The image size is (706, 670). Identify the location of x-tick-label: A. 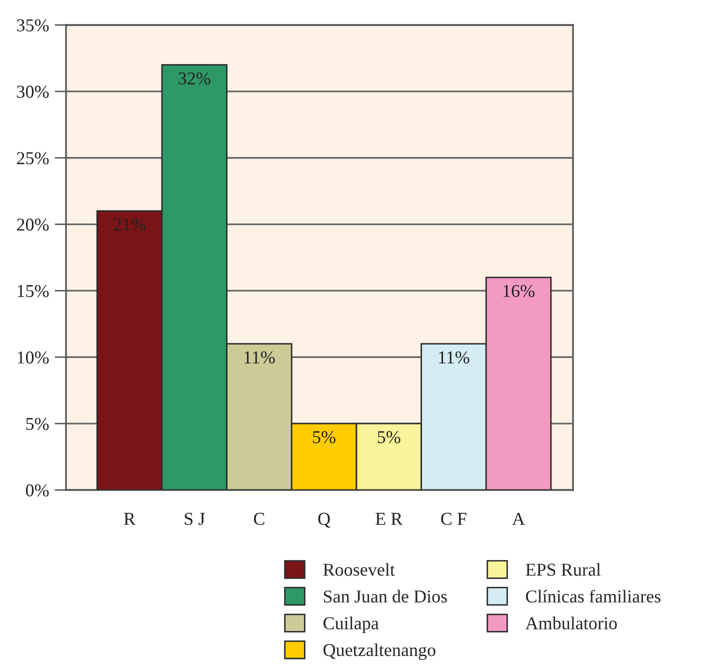
(518, 518).